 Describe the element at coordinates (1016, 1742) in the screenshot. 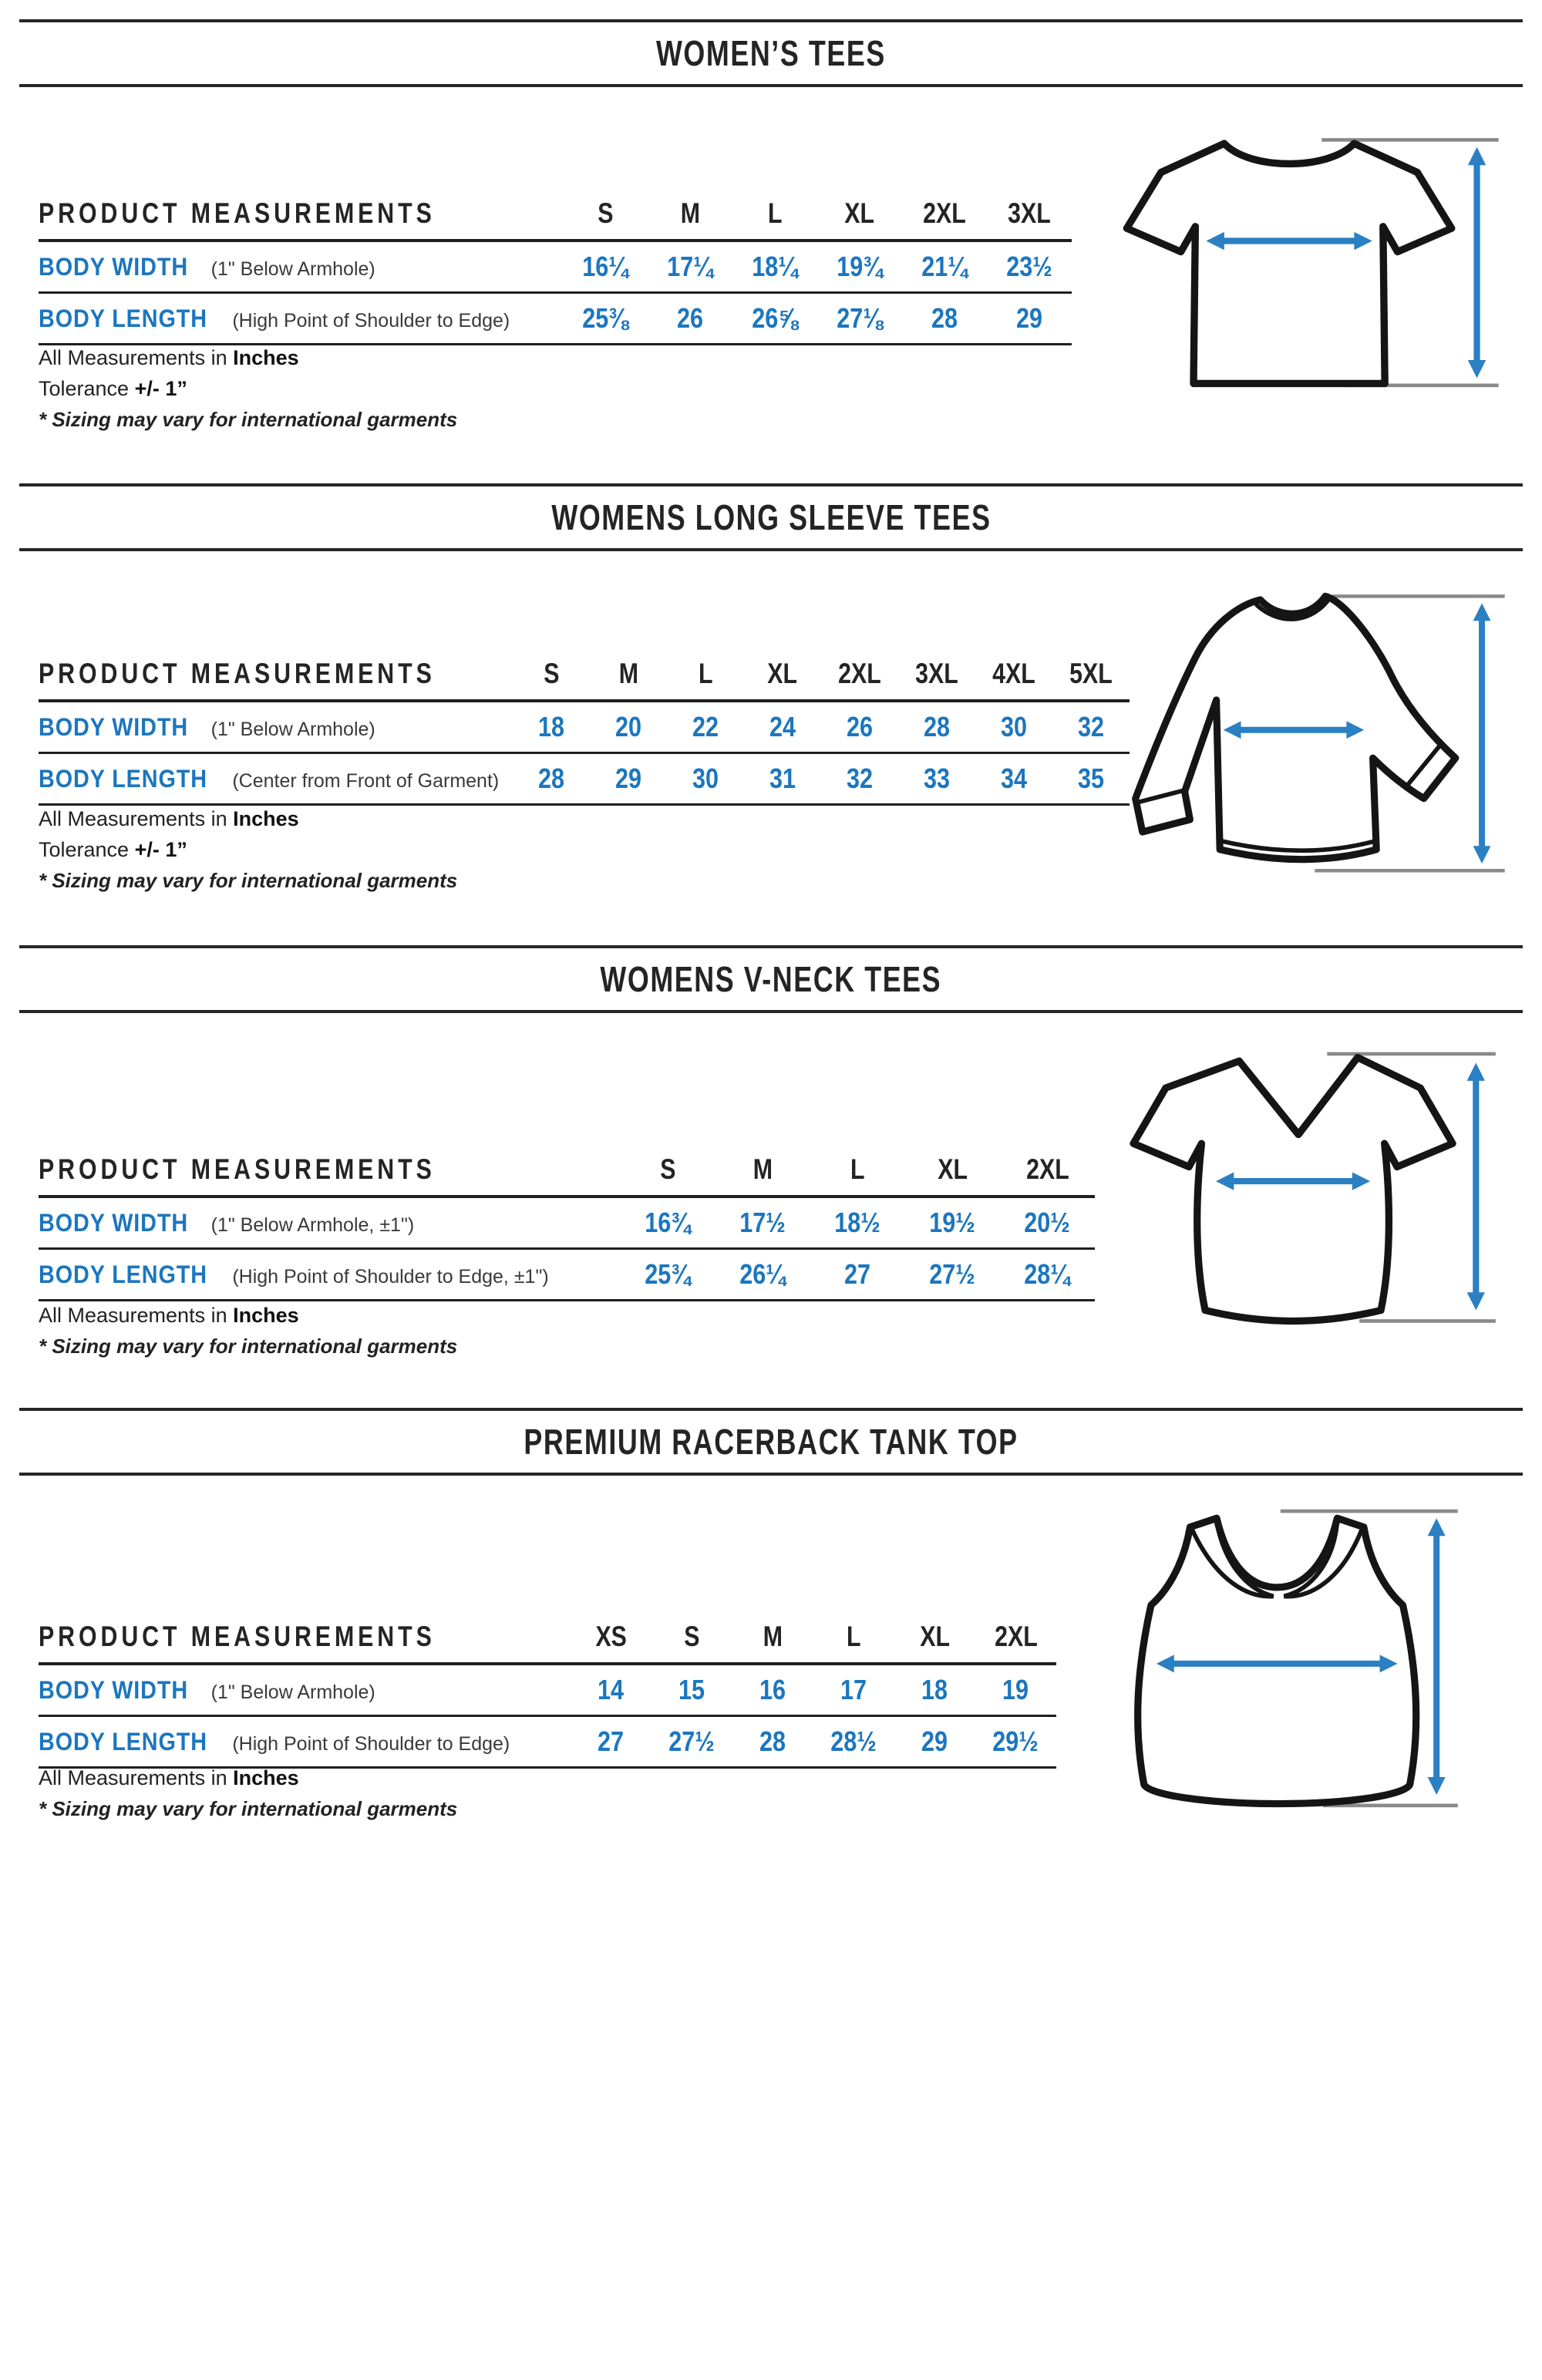

I see `value-cell: 29½` at that location.